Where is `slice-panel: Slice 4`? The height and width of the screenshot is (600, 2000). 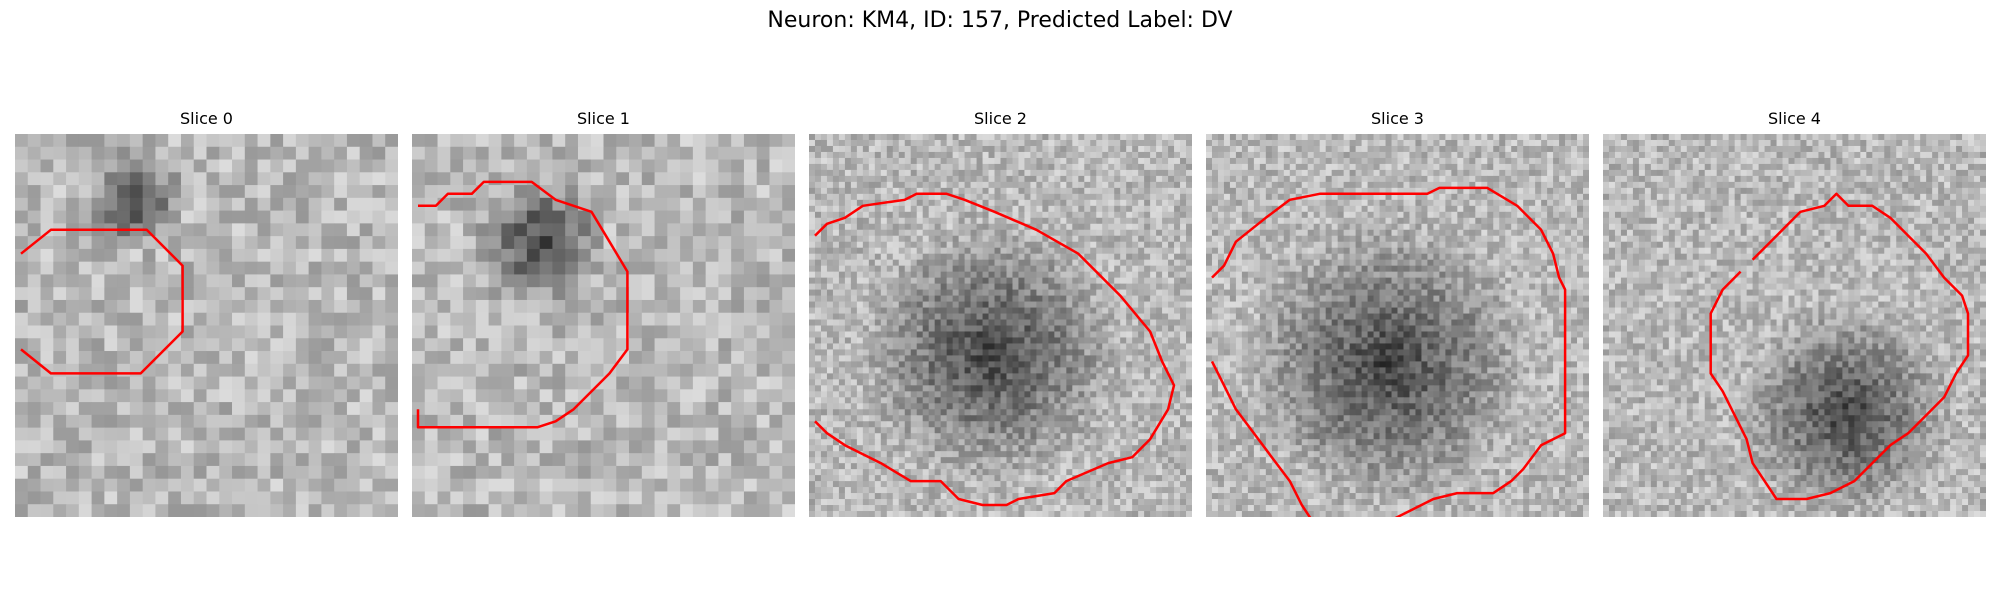 slice-panel: Slice 4 is located at coordinates (1794, 312).